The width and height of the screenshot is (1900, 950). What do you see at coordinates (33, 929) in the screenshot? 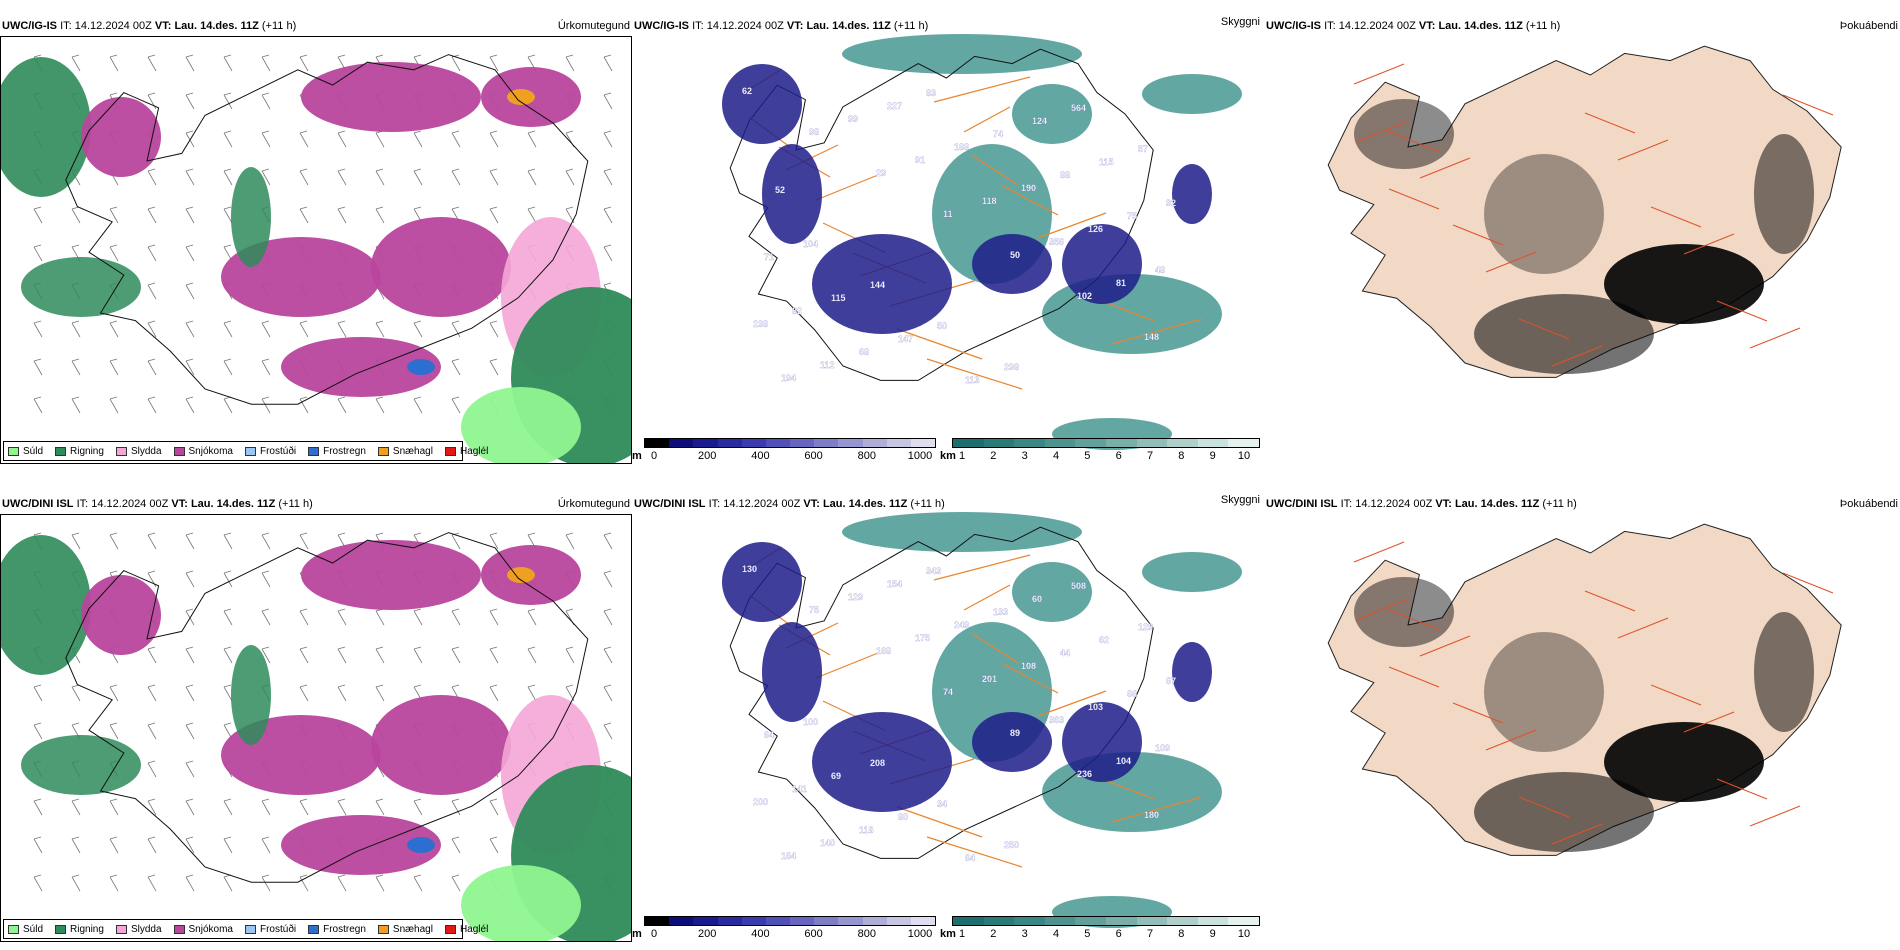
I see `legend-label: Súld` at bounding box center [33, 929].